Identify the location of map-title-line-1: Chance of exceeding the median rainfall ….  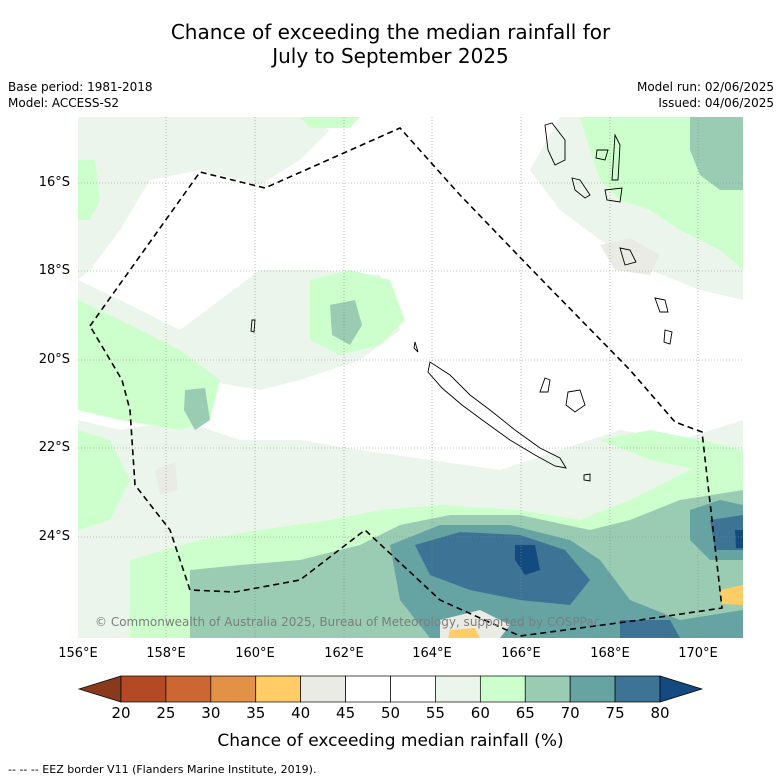
(390, 32).